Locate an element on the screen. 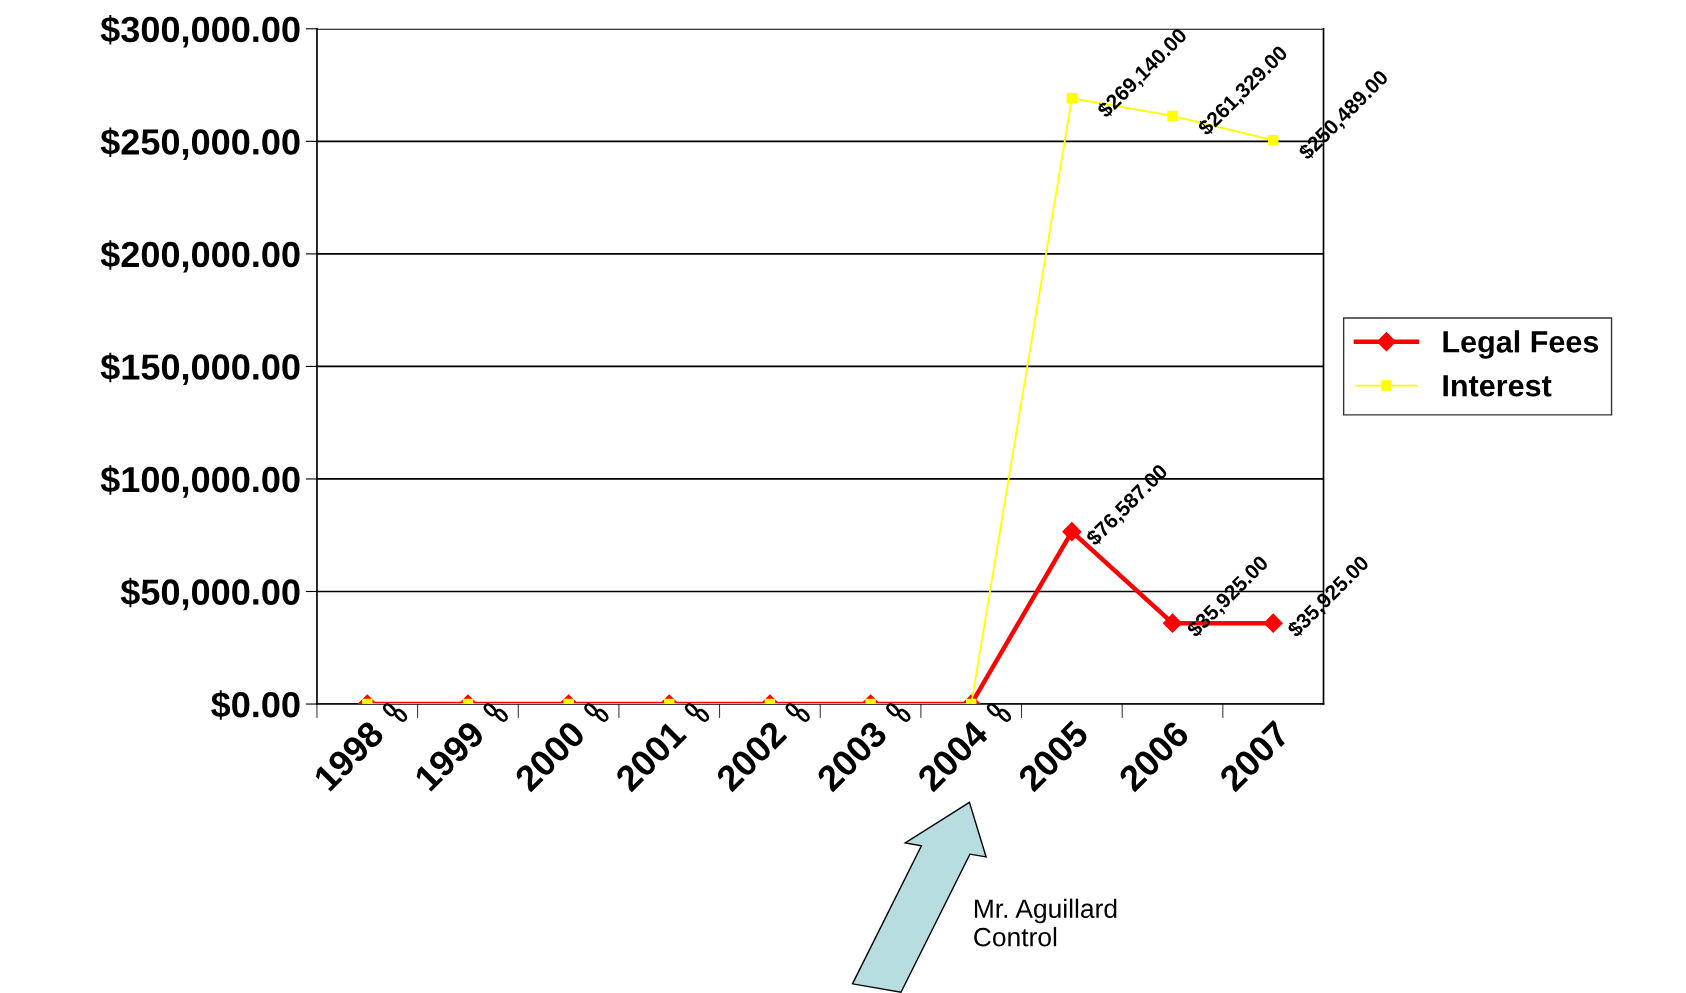 Image resolution: width=1686 pixels, height=993 pixels. y-tick-label: $200,000.00 is located at coordinates (200, 256).